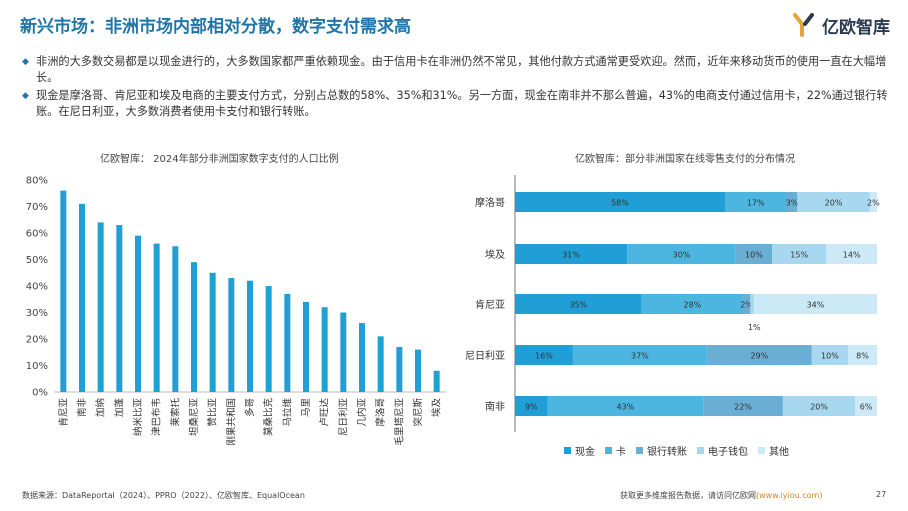 Image resolution: width=908 pixels, height=511 pixels. What do you see at coordinates (362, 412) in the screenshot?
I see `x-tick-label: 几内亚` at bounding box center [362, 412].